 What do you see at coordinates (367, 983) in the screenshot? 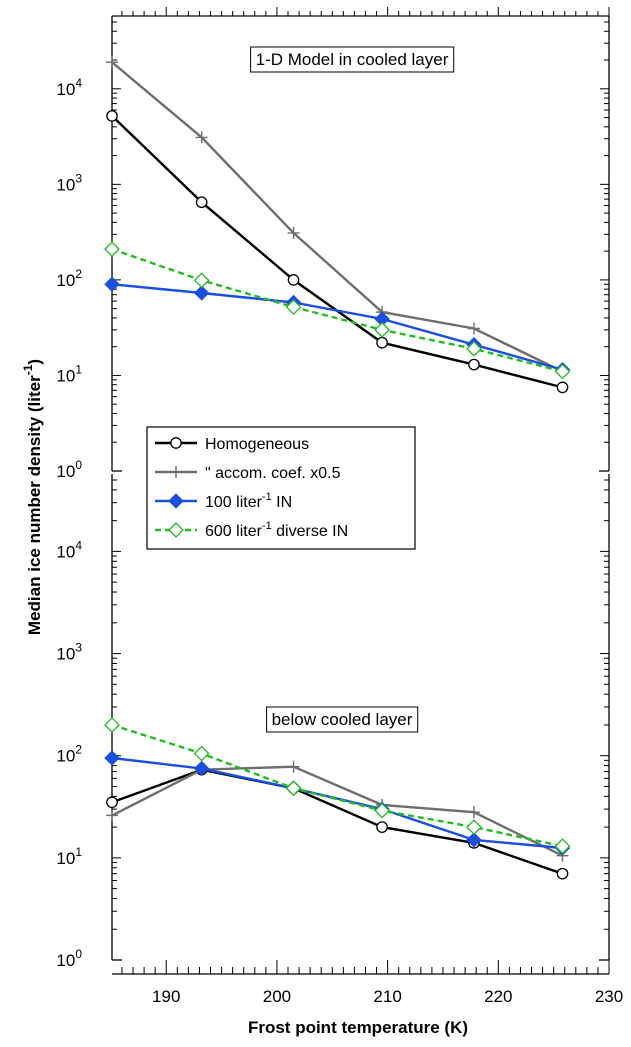
I see `x-axis: 190 200 210 220 230` at bounding box center [367, 983].